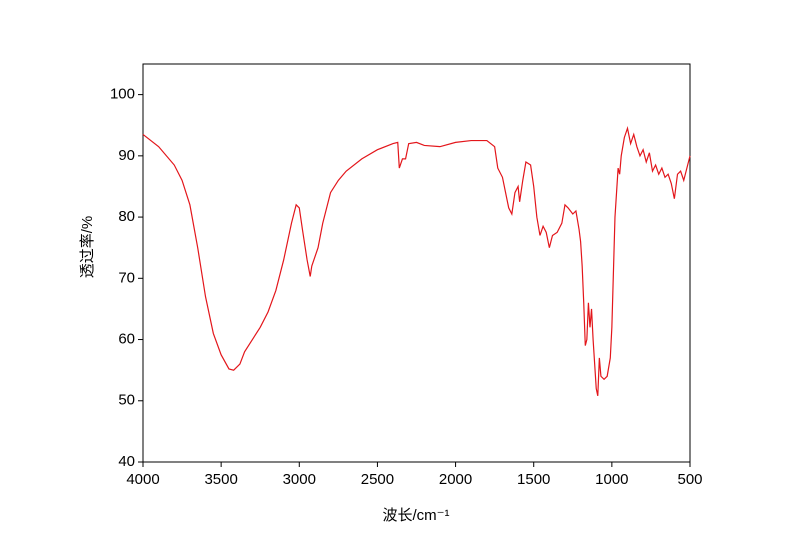 This screenshot has height=555, width=800. What do you see at coordinates (299, 479) in the screenshot?
I see `x-tick-label: 3000` at bounding box center [299, 479].